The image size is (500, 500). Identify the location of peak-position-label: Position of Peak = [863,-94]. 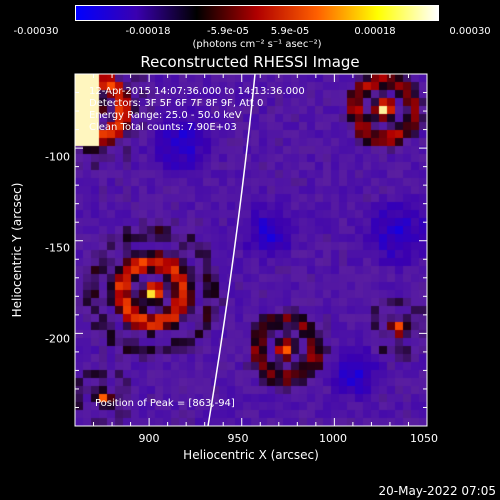
(165, 403).